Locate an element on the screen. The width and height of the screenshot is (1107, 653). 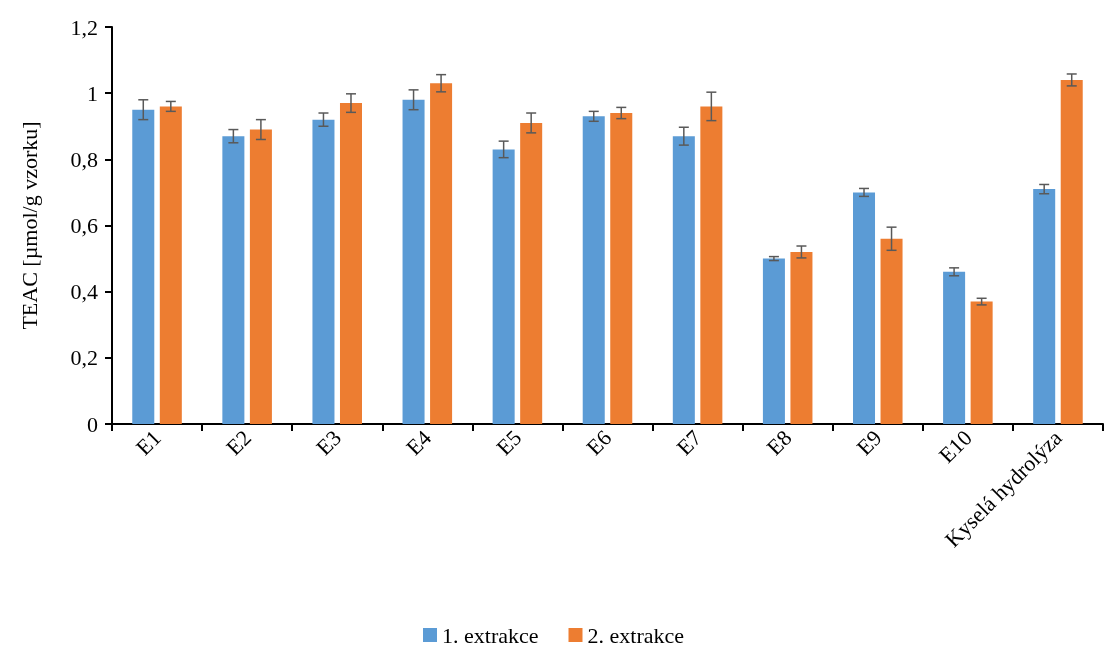
y-tick-label: 0 is located at coordinates (92, 424).